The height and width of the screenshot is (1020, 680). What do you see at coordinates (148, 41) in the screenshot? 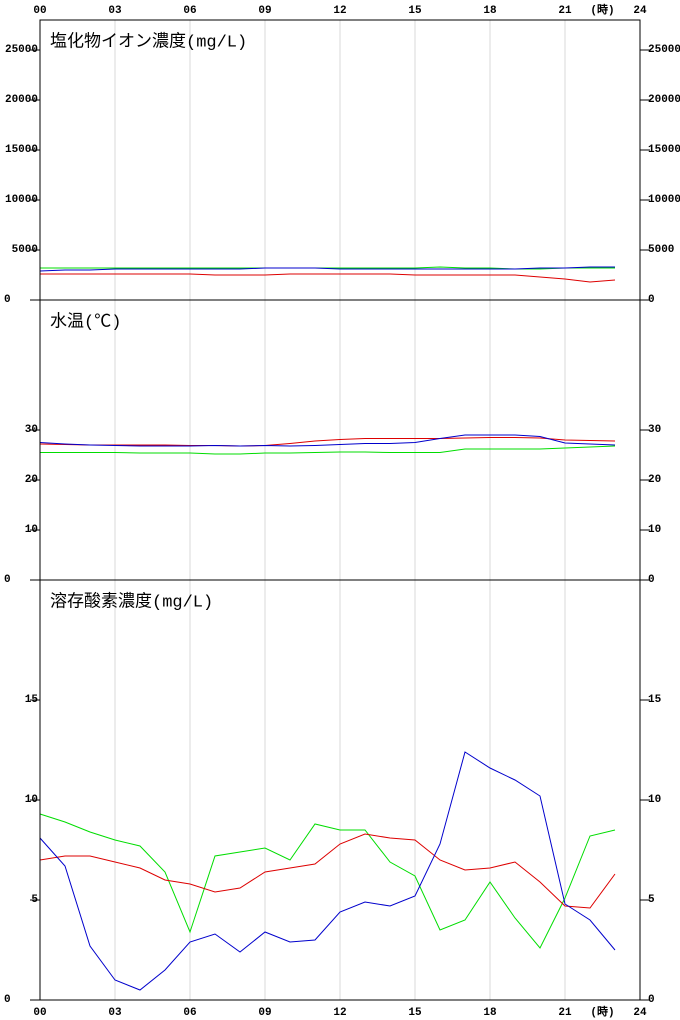
I see `panel-title: 塩化物イオン濃度(mg/L)` at bounding box center [148, 41].